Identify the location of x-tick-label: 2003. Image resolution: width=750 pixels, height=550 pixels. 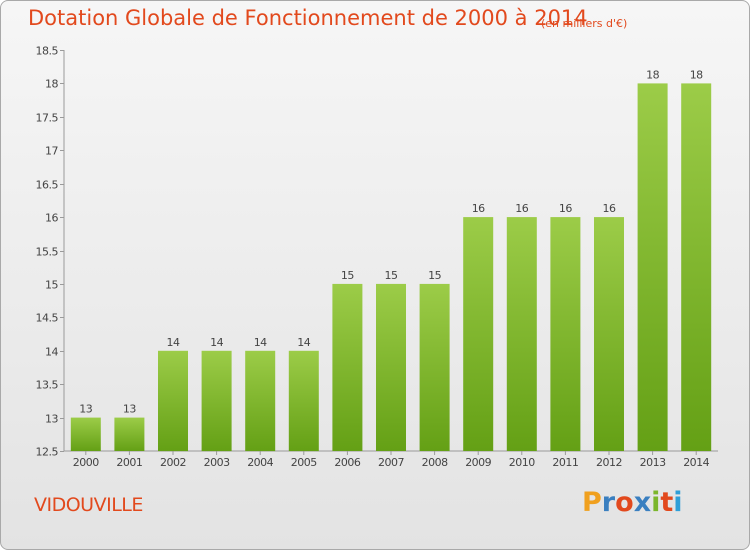
(217, 462).